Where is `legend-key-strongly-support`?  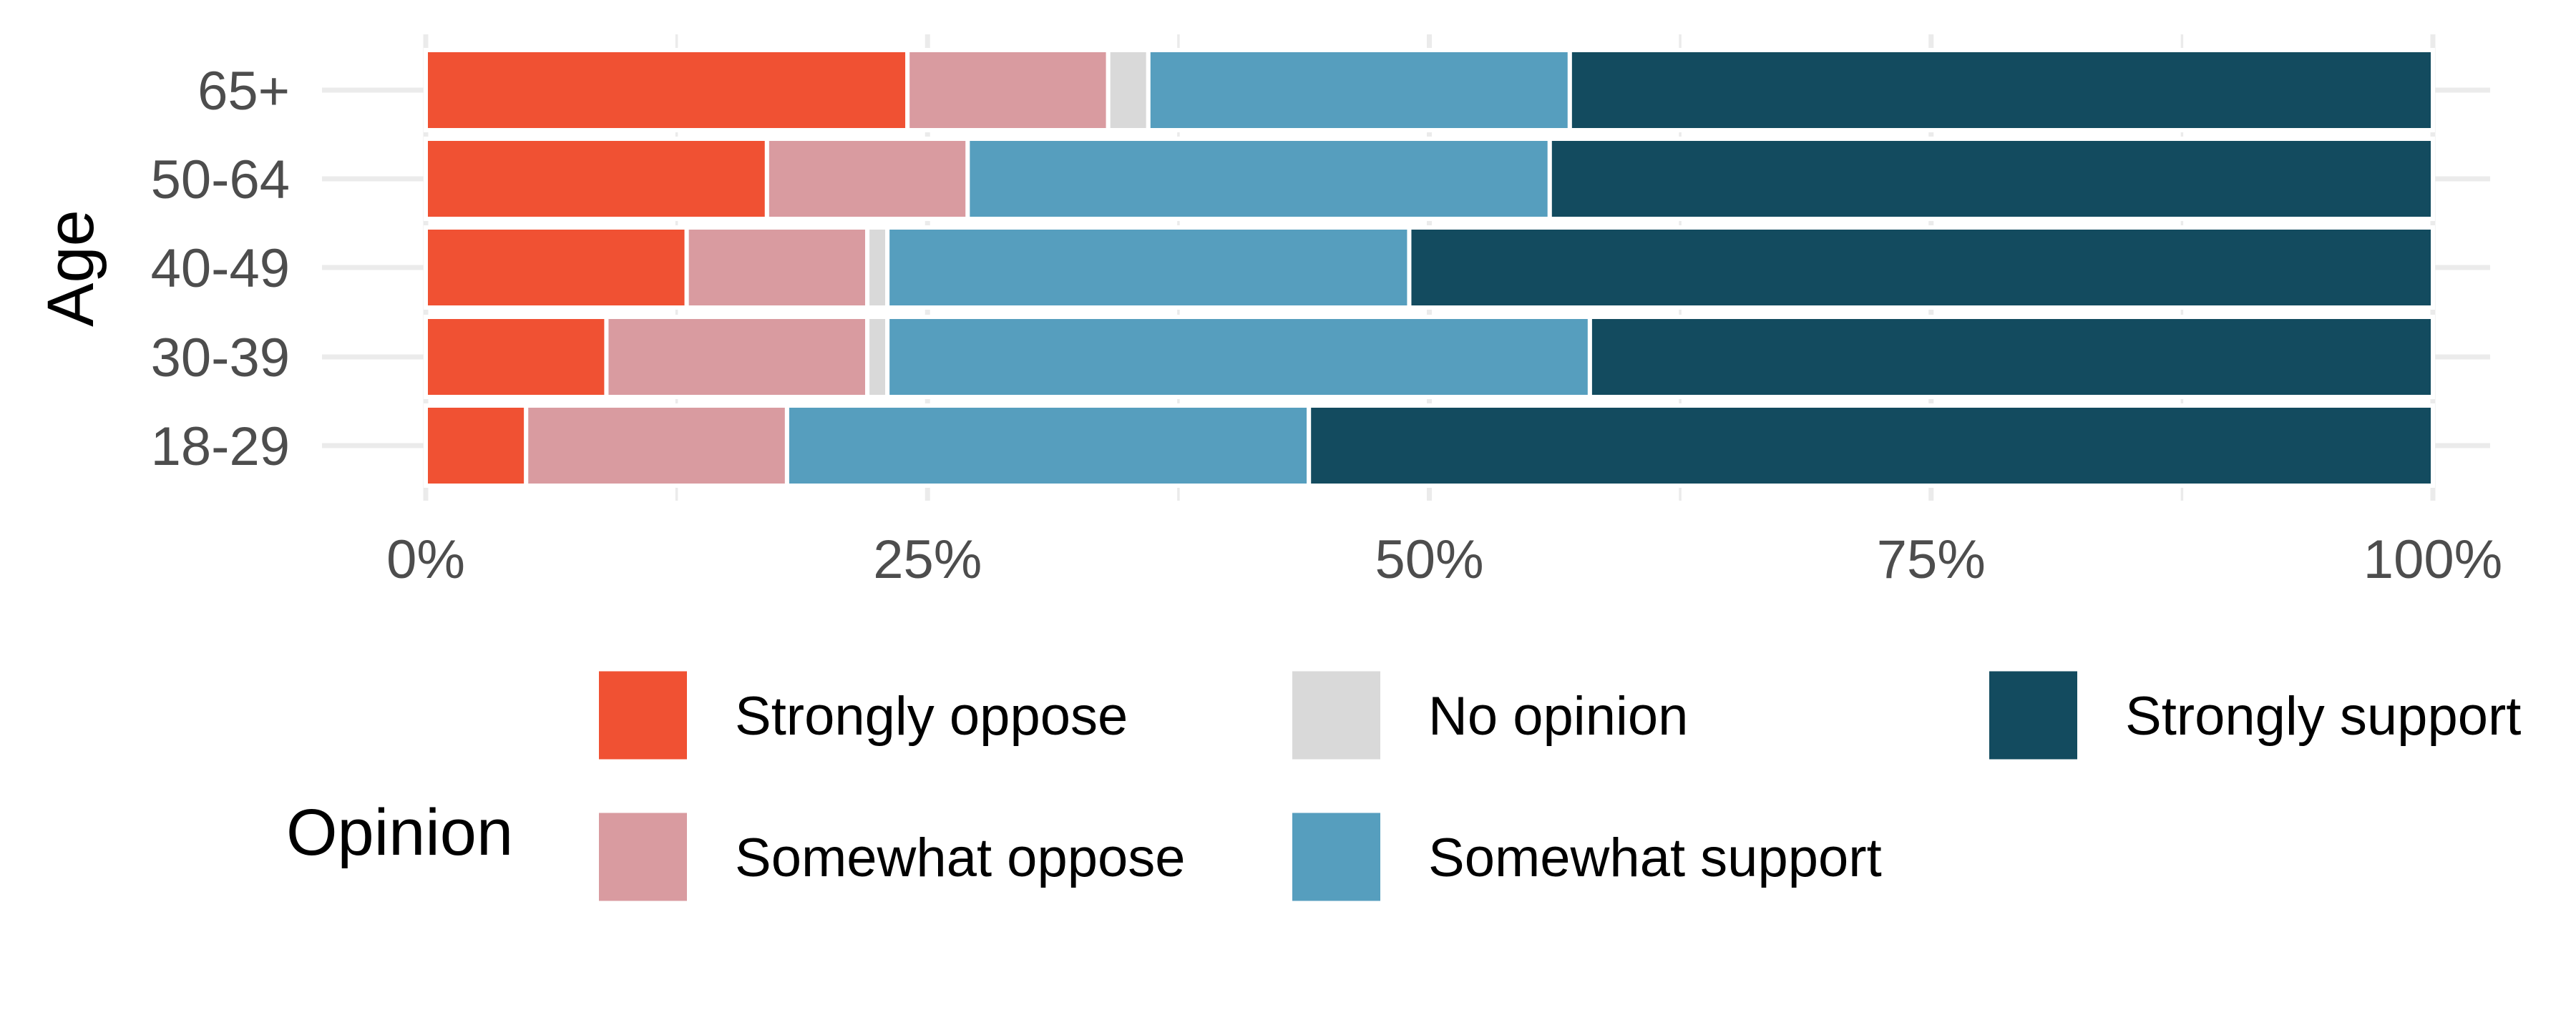 legend-key-strongly-support is located at coordinates (2033, 715).